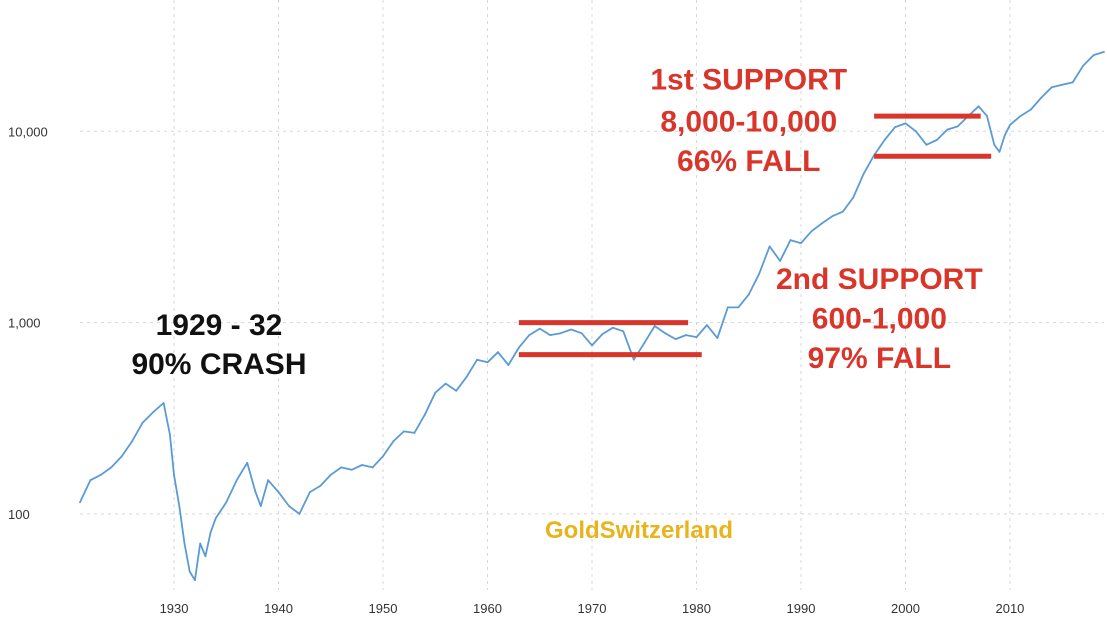 This screenshot has height=619, width=1107. I want to click on annotation-text: 66% FALL, so click(748, 161).